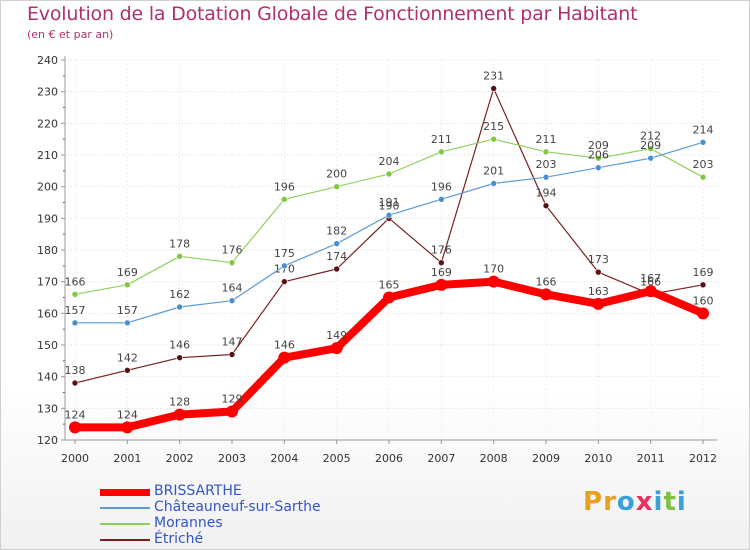  I want to click on data-label: 129, so click(232, 399).